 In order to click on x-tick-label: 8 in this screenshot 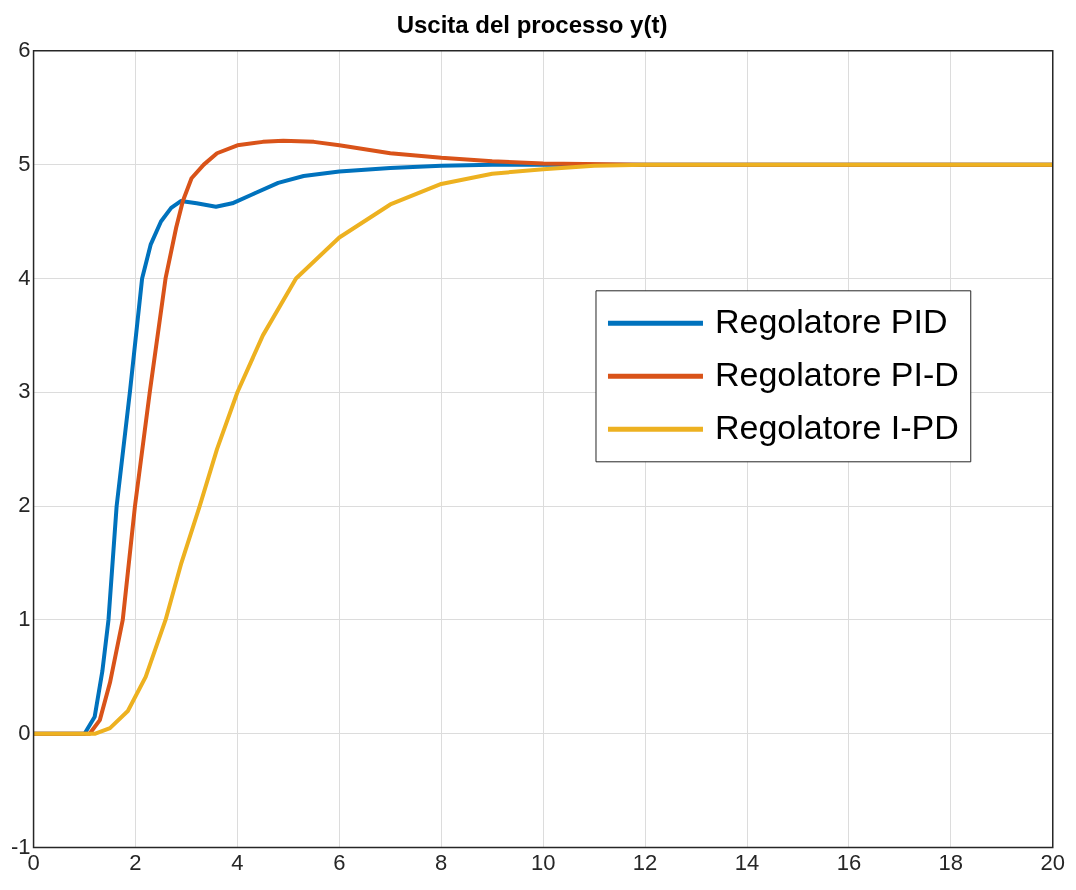, I will do `click(441, 862)`.